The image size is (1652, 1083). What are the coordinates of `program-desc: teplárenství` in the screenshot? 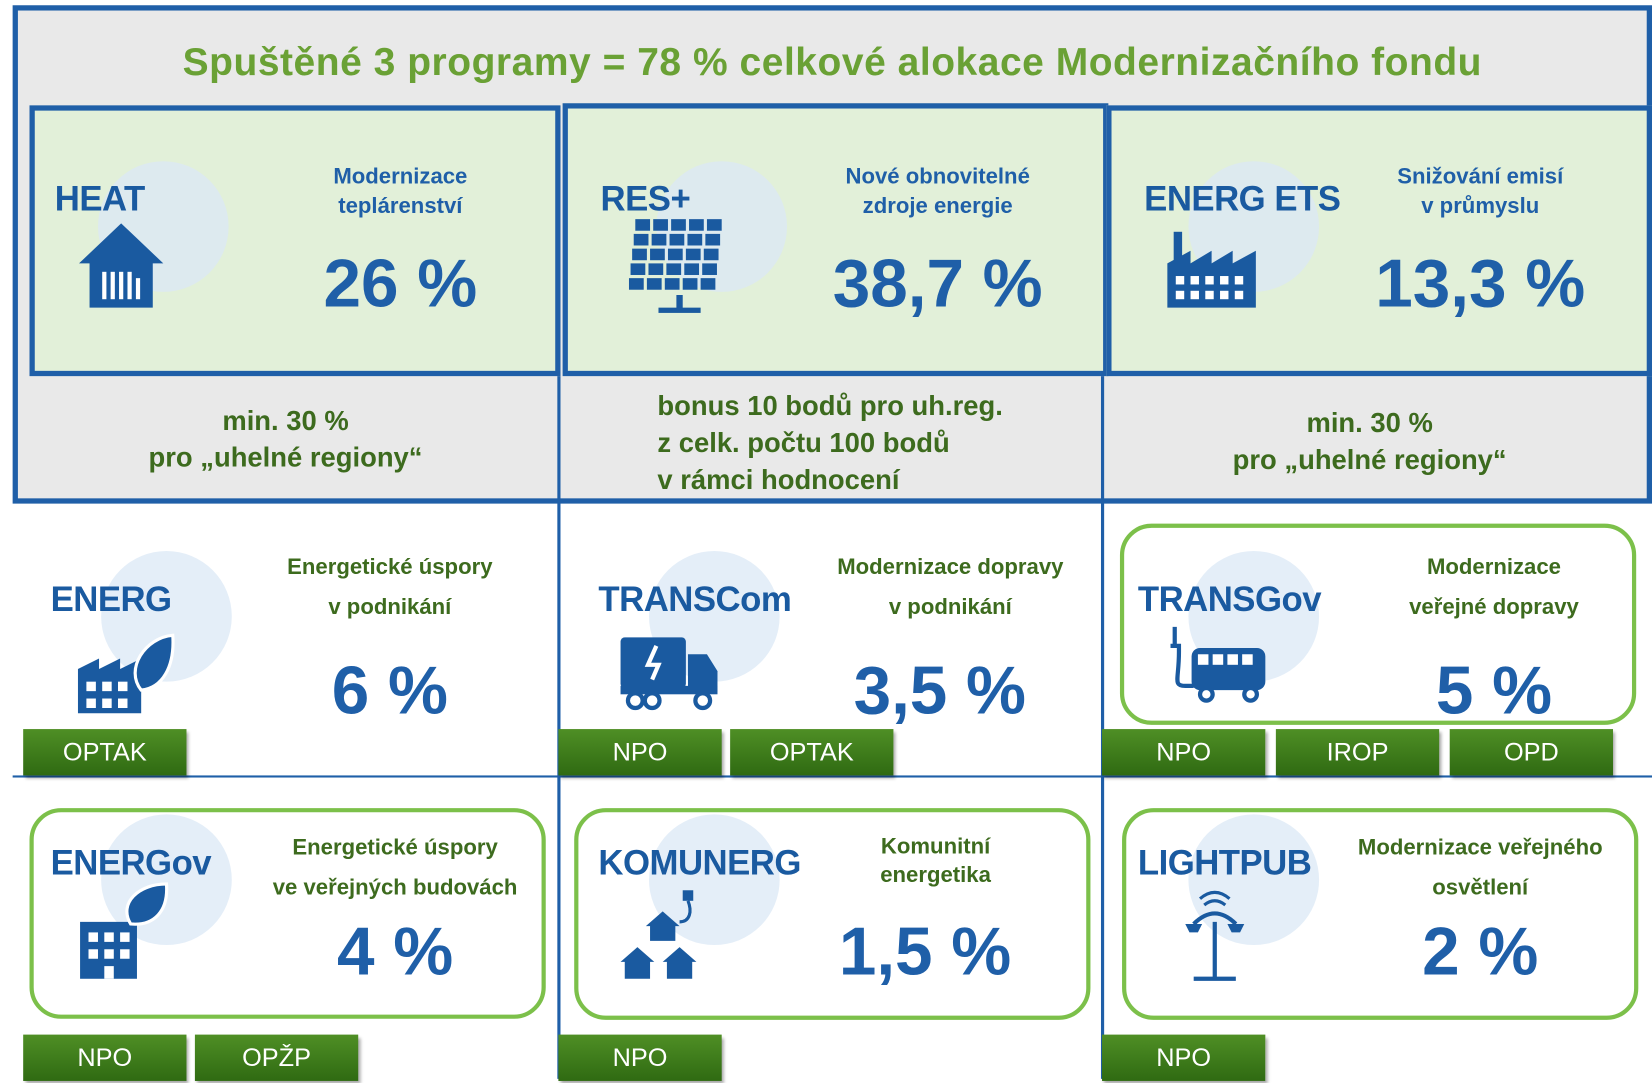 It's located at (400, 206).